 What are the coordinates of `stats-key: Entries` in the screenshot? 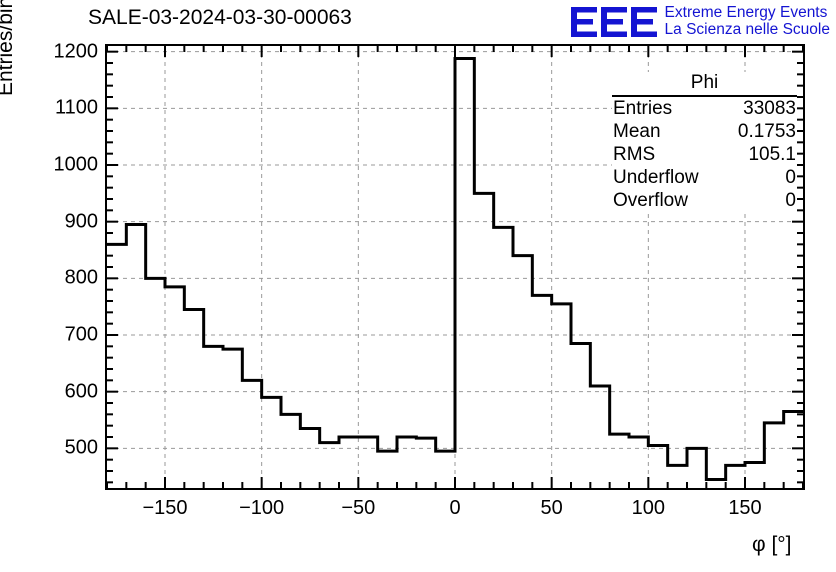 It's located at (643, 108).